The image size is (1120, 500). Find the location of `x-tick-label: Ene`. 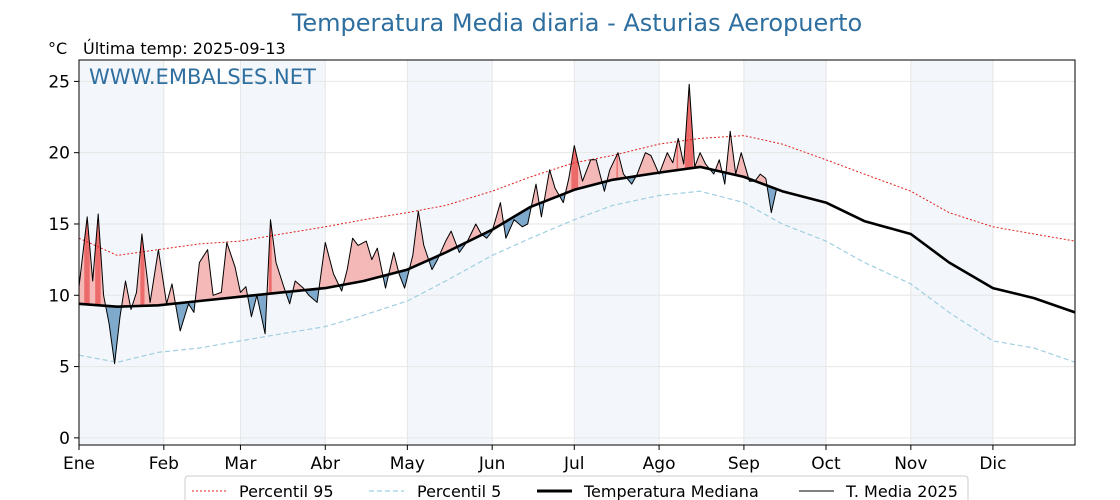

x-tick-label: Ene is located at coordinates (79, 464).